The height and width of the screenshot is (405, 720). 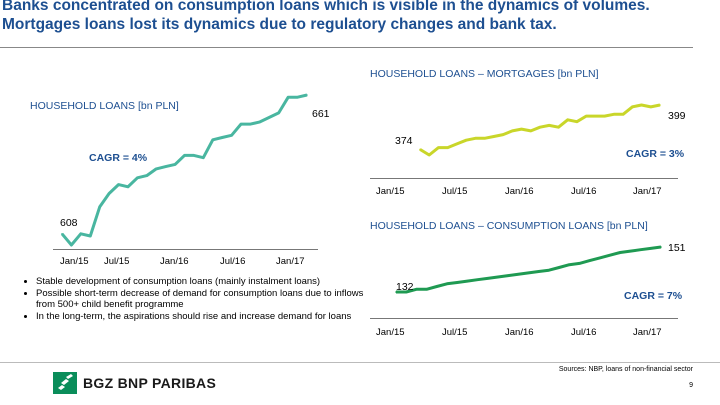 What do you see at coordinates (519, 332) in the screenshot?
I see `chart-consumption-tick: Jan/16` at bounding box center [519, 332].